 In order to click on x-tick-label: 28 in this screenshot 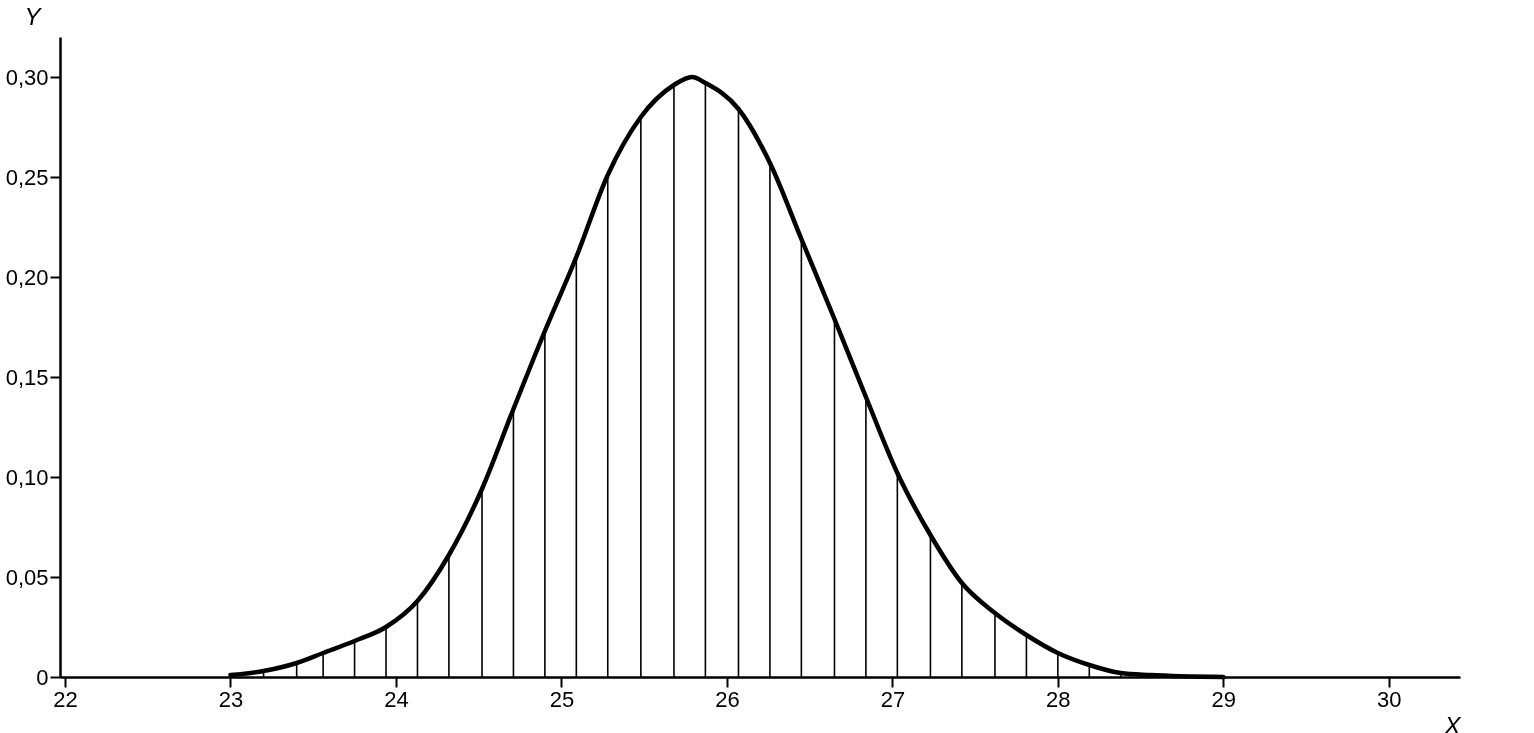, I will do `click(1058, 699)`.